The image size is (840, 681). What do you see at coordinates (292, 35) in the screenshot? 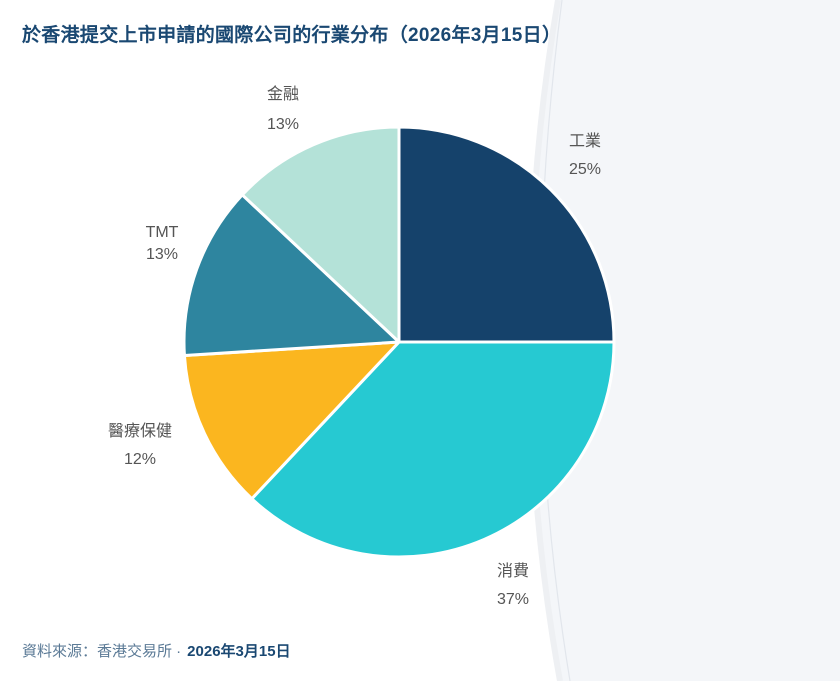
I see `chart-title: 於香港提交上市申請的國際公司的行業分布（2026年3月15日）` at bounding box center [292, 35].